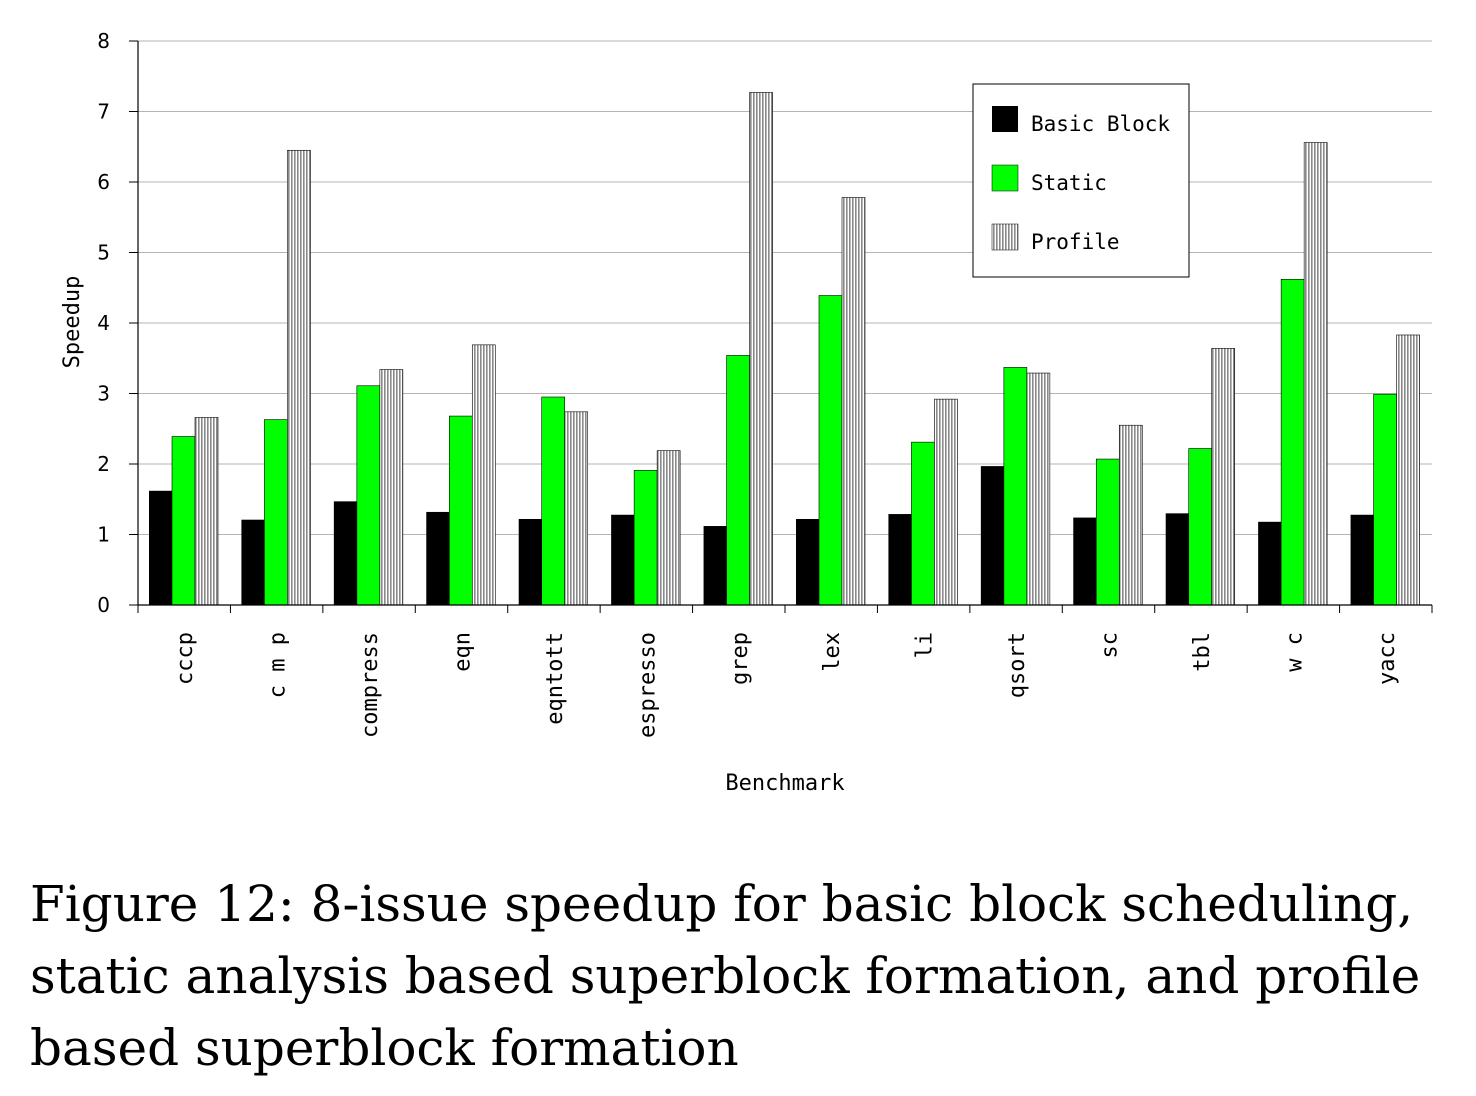  I want to click on legend: Basic Block Static Profile, so click(1081, 180).